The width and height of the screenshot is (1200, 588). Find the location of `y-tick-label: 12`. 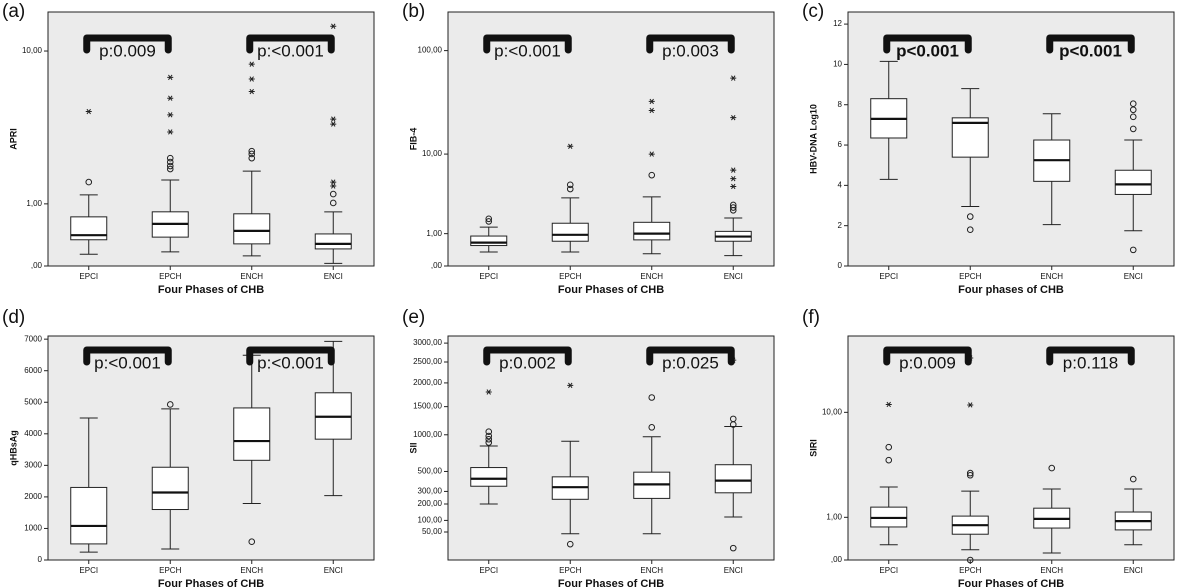

y-tick-label: 12 is located at coordinates (837, 23).